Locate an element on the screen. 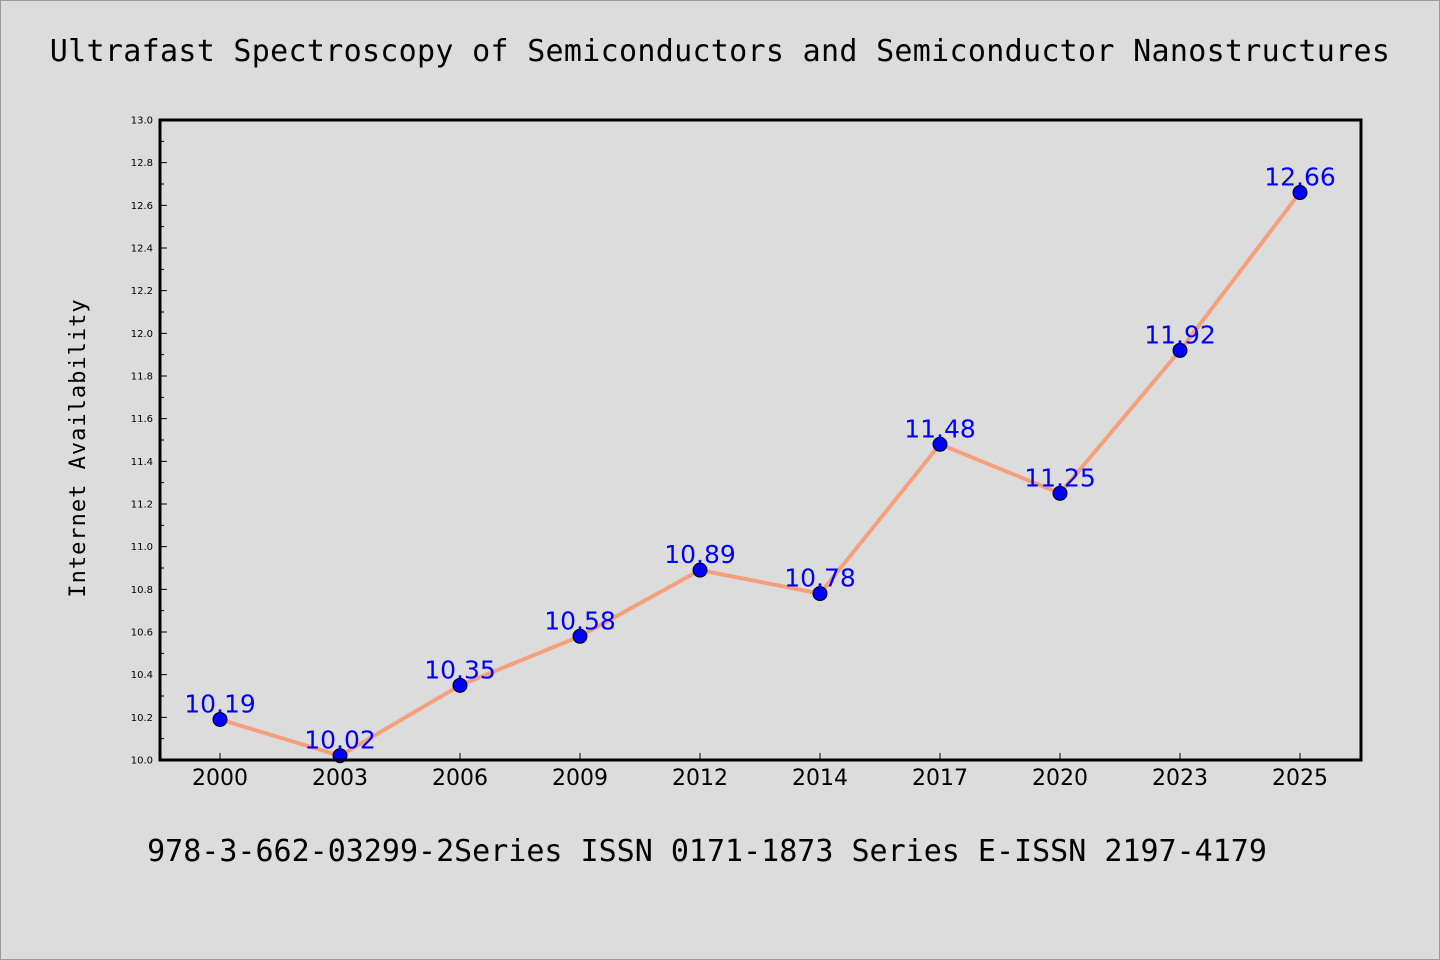  x-axis-ticks: 2000 2003 2006 2009 2012 2014 2017 2020 2023 2025 is located at coordinates (760, 772).